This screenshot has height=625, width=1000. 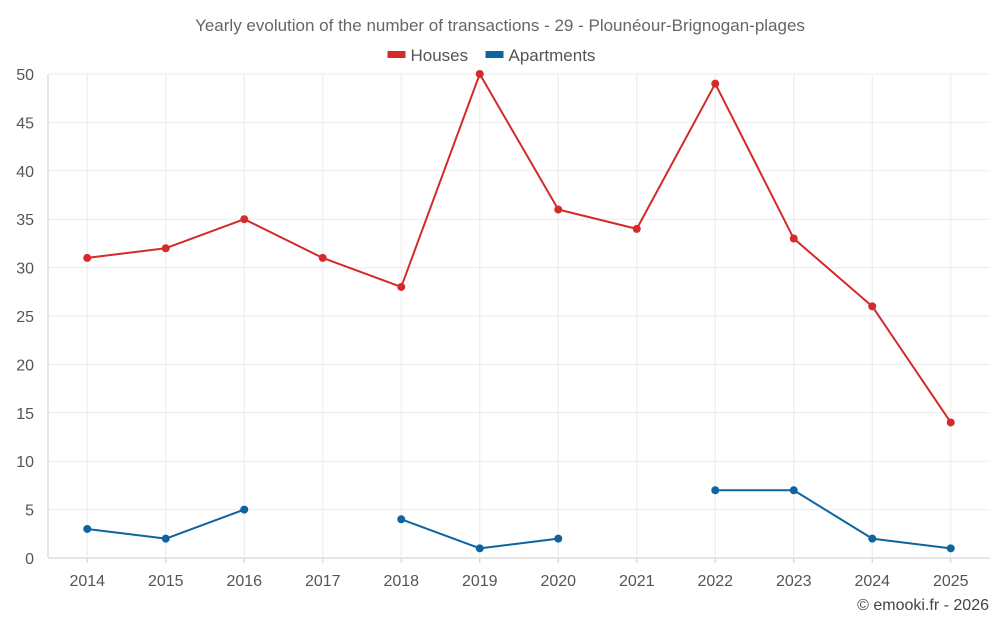 I want to click on legend-item-apartments: Apartments, so click(x=540, y=55).